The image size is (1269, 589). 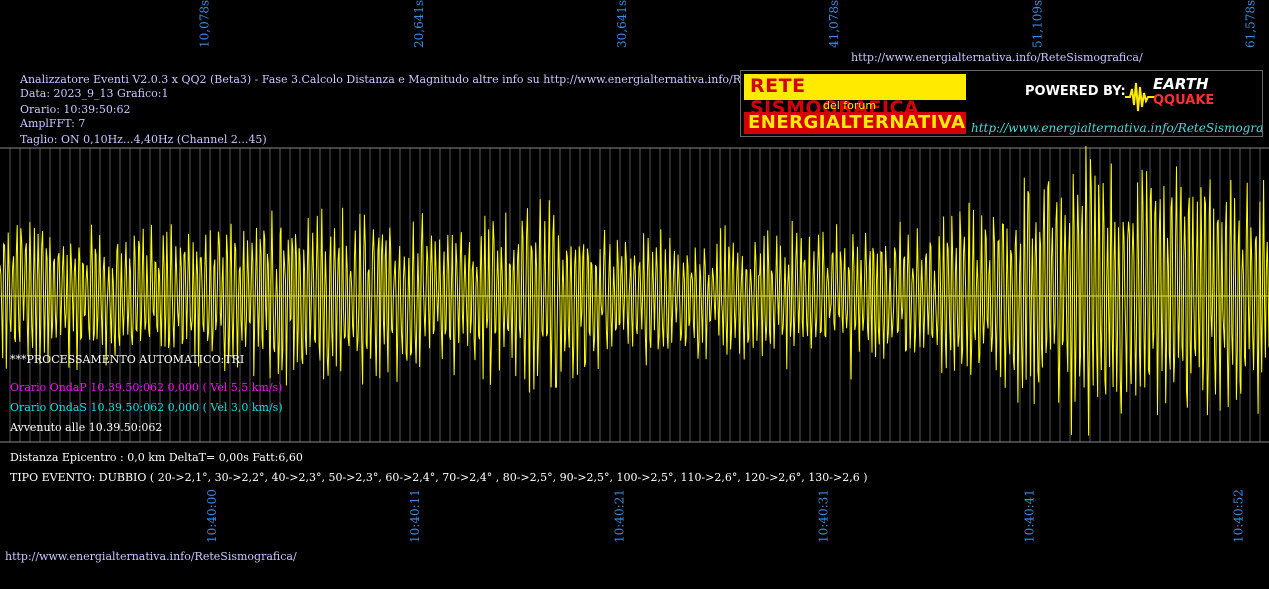 What do you see at coordinates (1140, 97) in the screenshot?
I see `seismic-wave-icon` at bounding box center [1140, 97].